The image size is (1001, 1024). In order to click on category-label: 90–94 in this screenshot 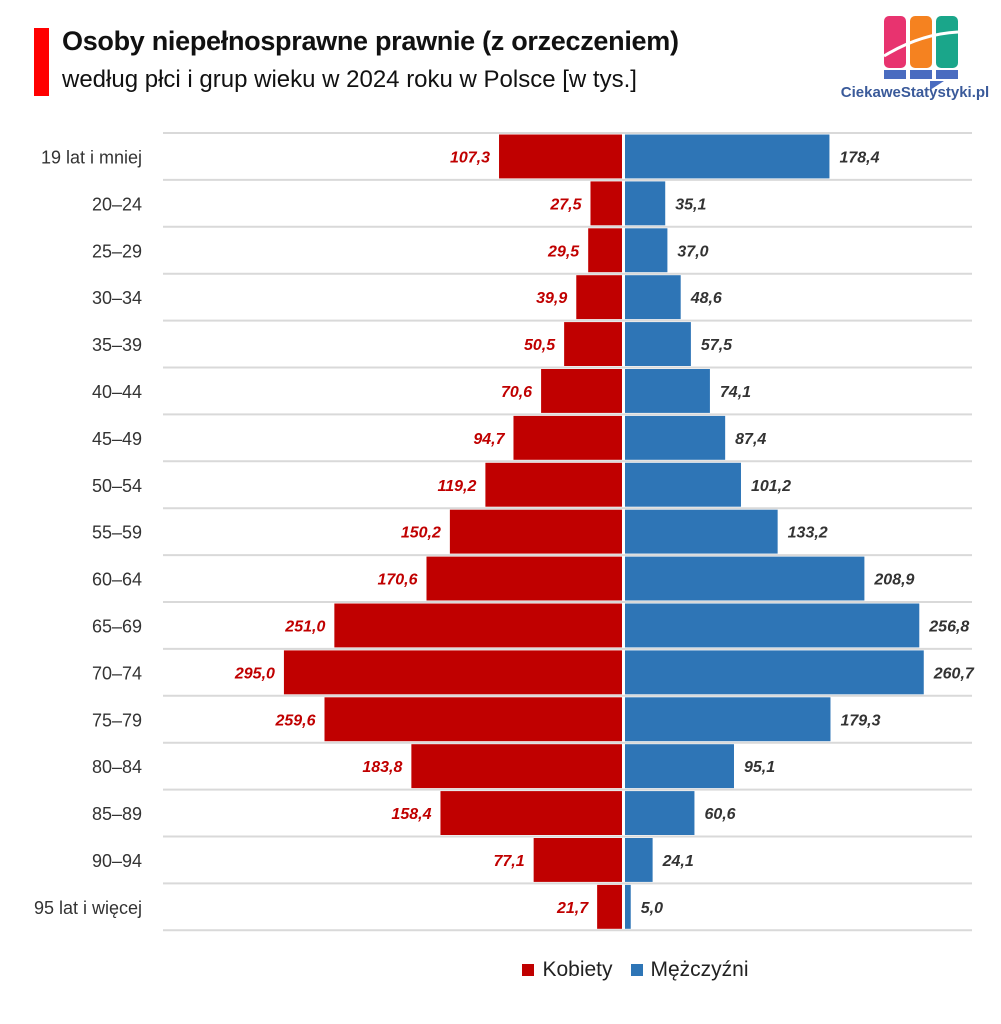, I will do `click(117, 861)`.